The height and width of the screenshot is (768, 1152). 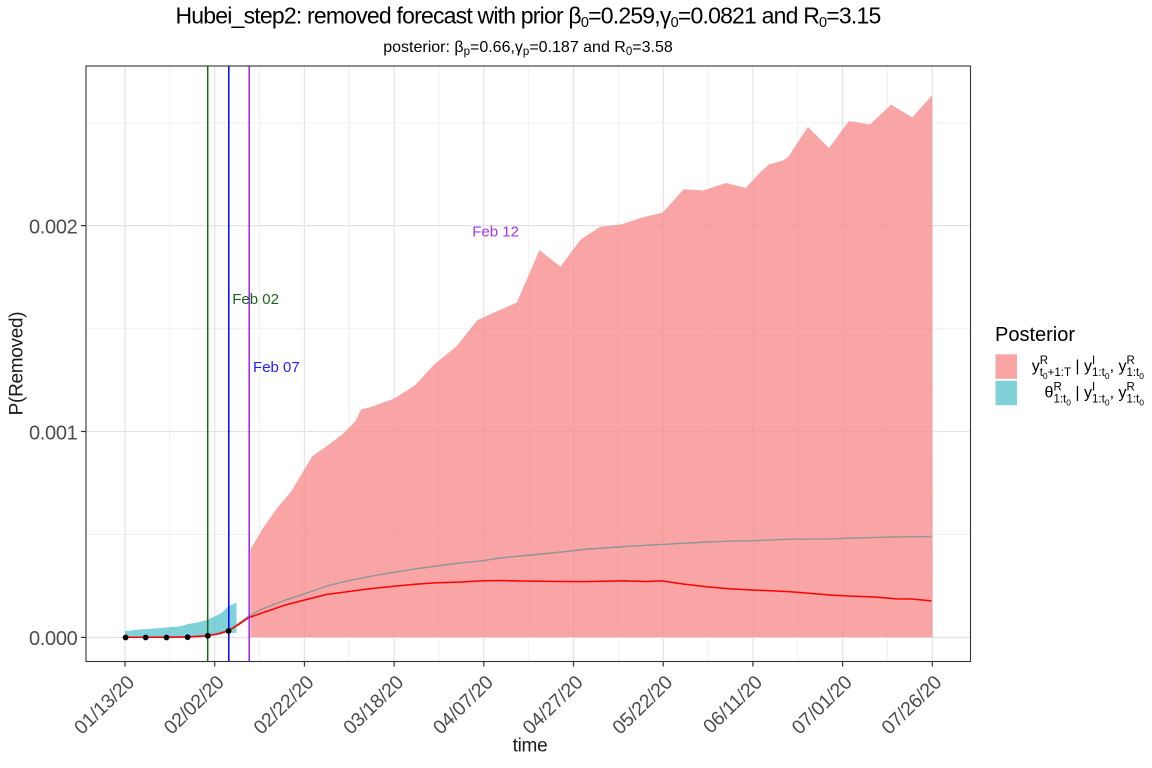 I want to click on svg-text: 0.000, so click(x=53, y=639).